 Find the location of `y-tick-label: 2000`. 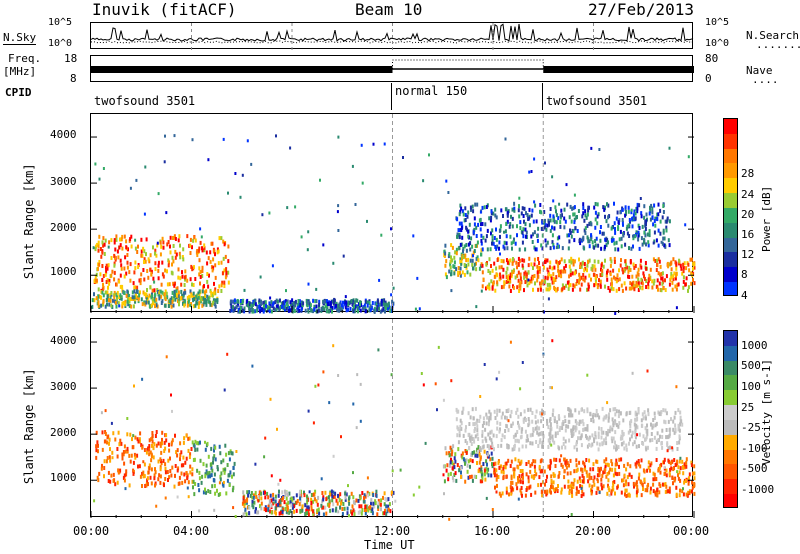

y-tick-label: 2000 is located at coordinates (63, 432).